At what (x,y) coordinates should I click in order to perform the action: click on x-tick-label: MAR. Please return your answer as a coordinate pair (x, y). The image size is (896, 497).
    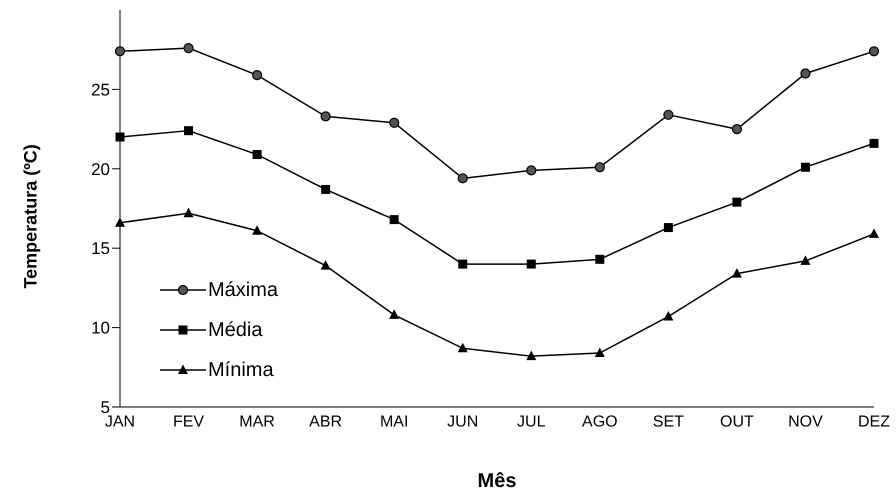
    Looking at the image, I should click on (257, 421).